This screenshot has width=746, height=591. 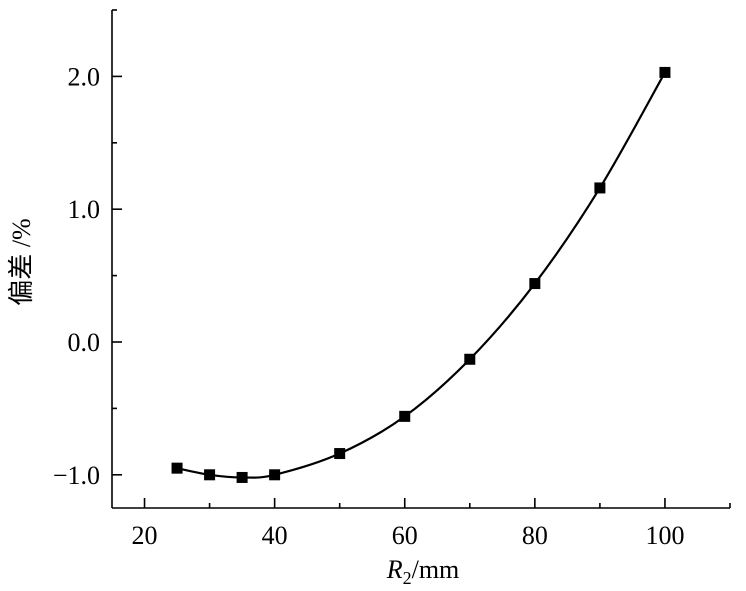 What do you see at coordinates (407, 578) in the screenshot?
I see `x-axis-label-sub: 2` at bounding box center [407, 578].